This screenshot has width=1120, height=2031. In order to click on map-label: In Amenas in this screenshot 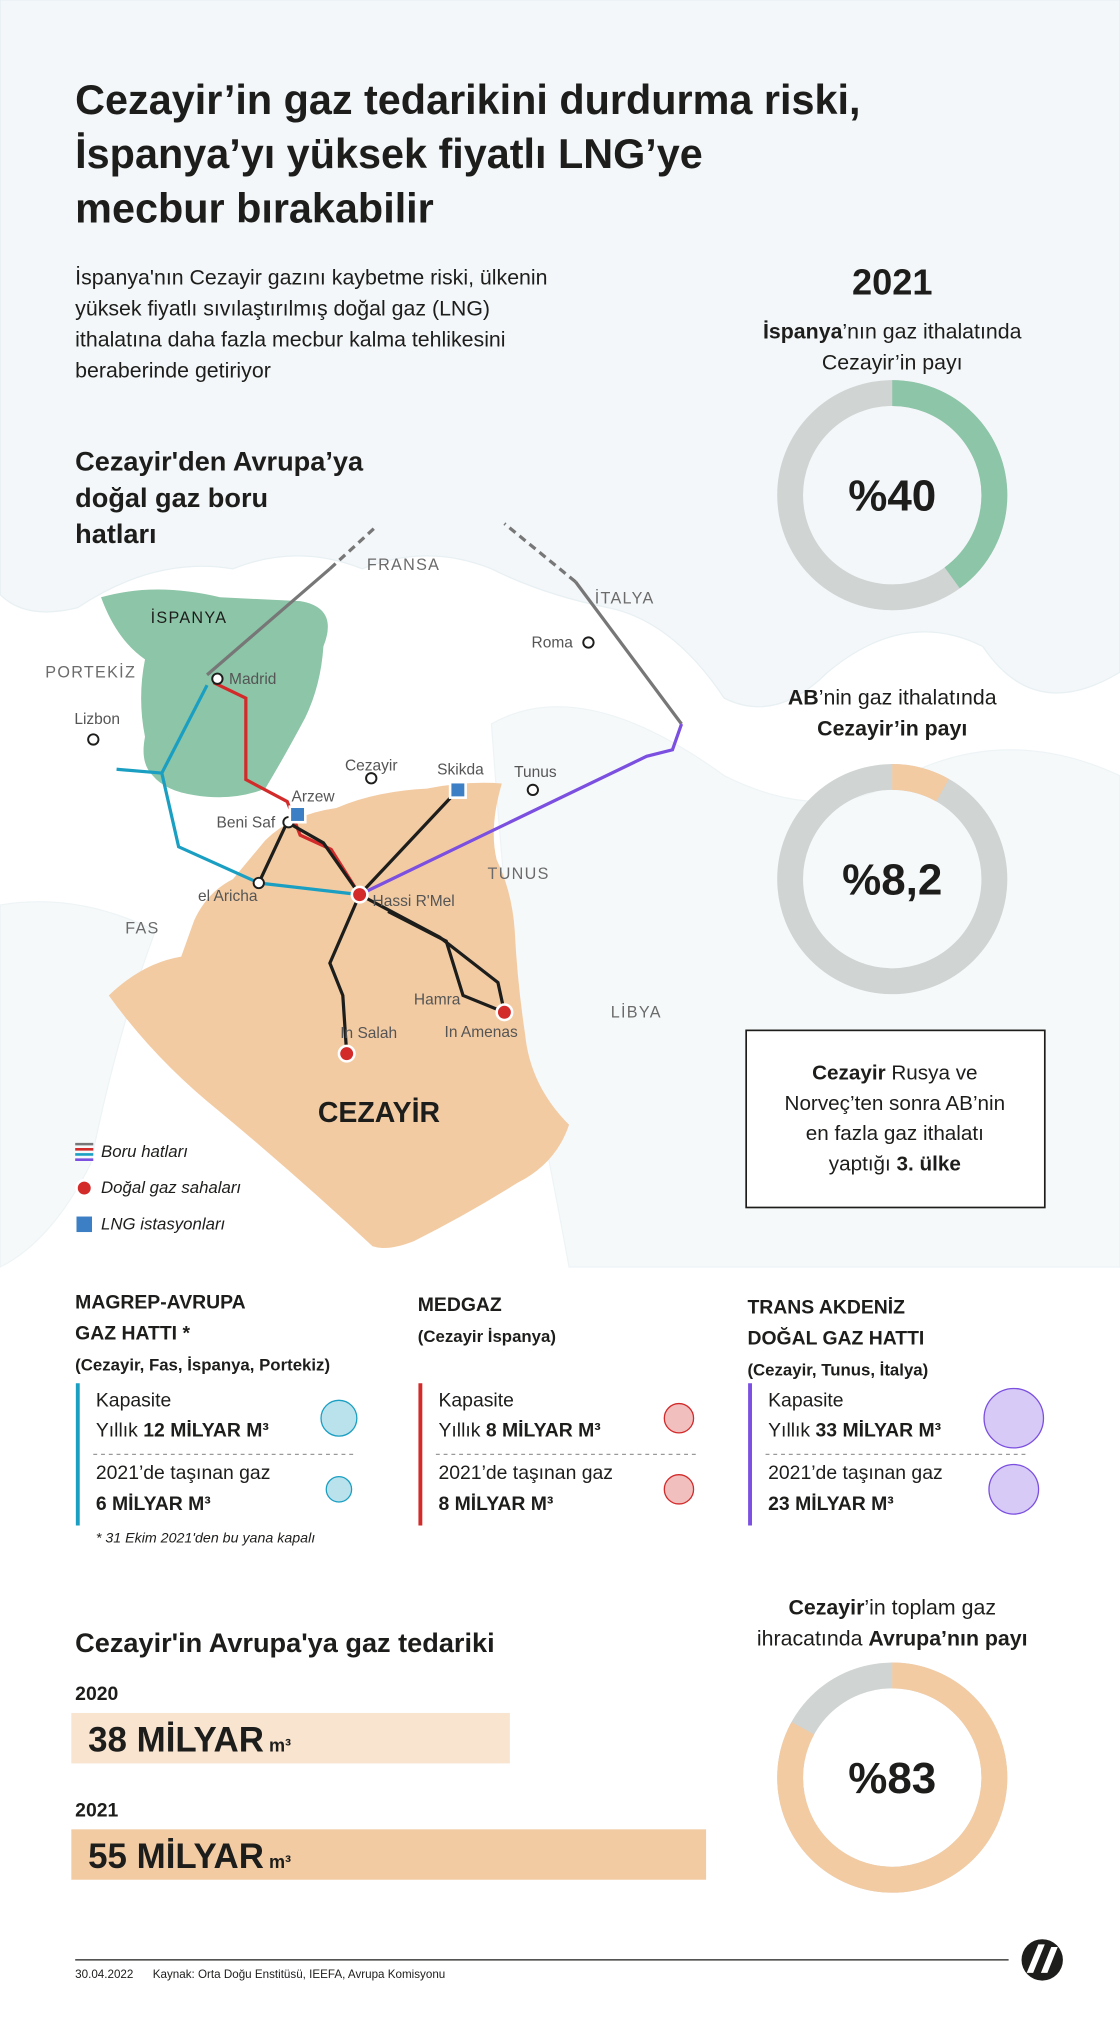, I will do `click(481, 1032)`.